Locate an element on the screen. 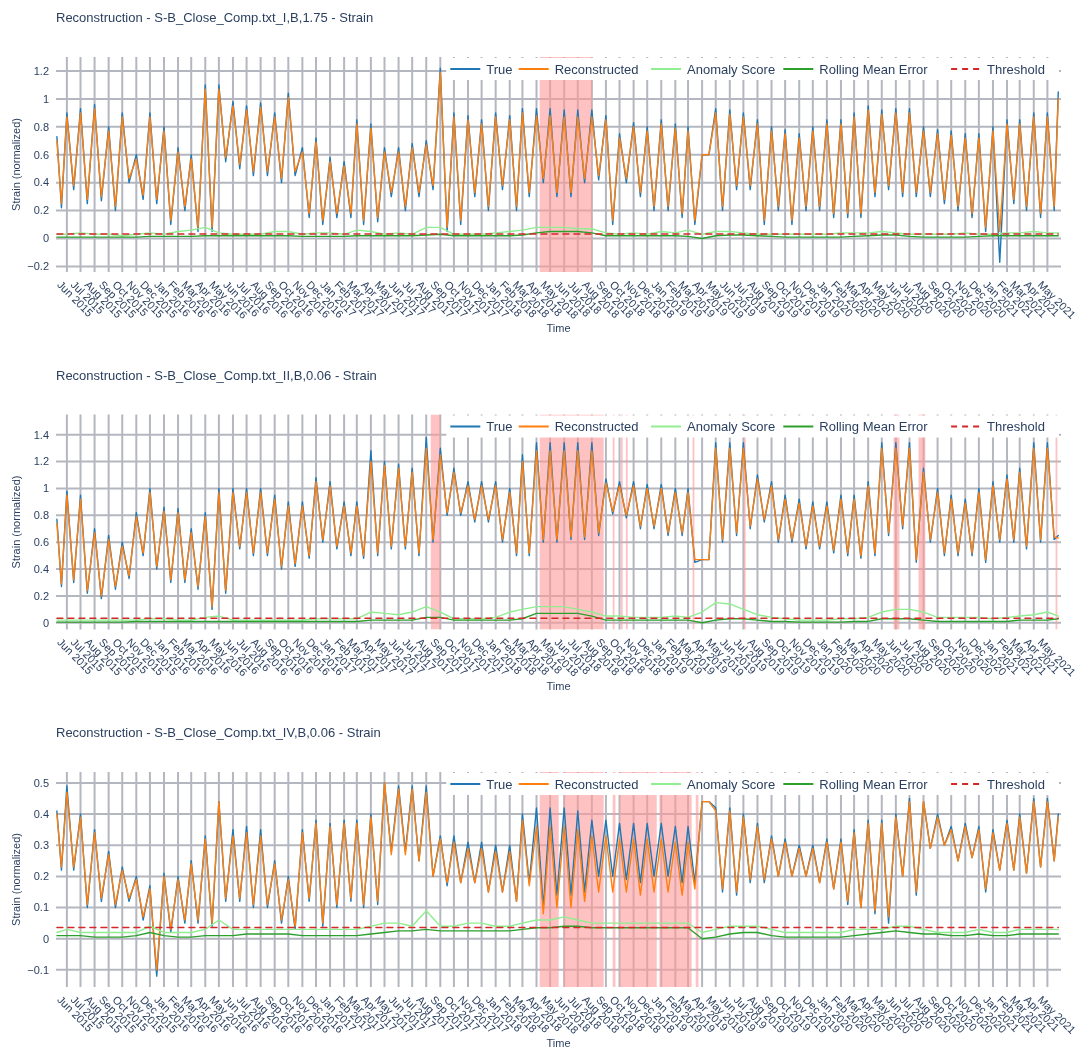 Image resolution: width=1086 pixels, height=1050 pixels. chart-title: Reconstruction - S-B_Close_Comp.txt_I,B,1.75 - Strain is located at coordinates (215, 17).